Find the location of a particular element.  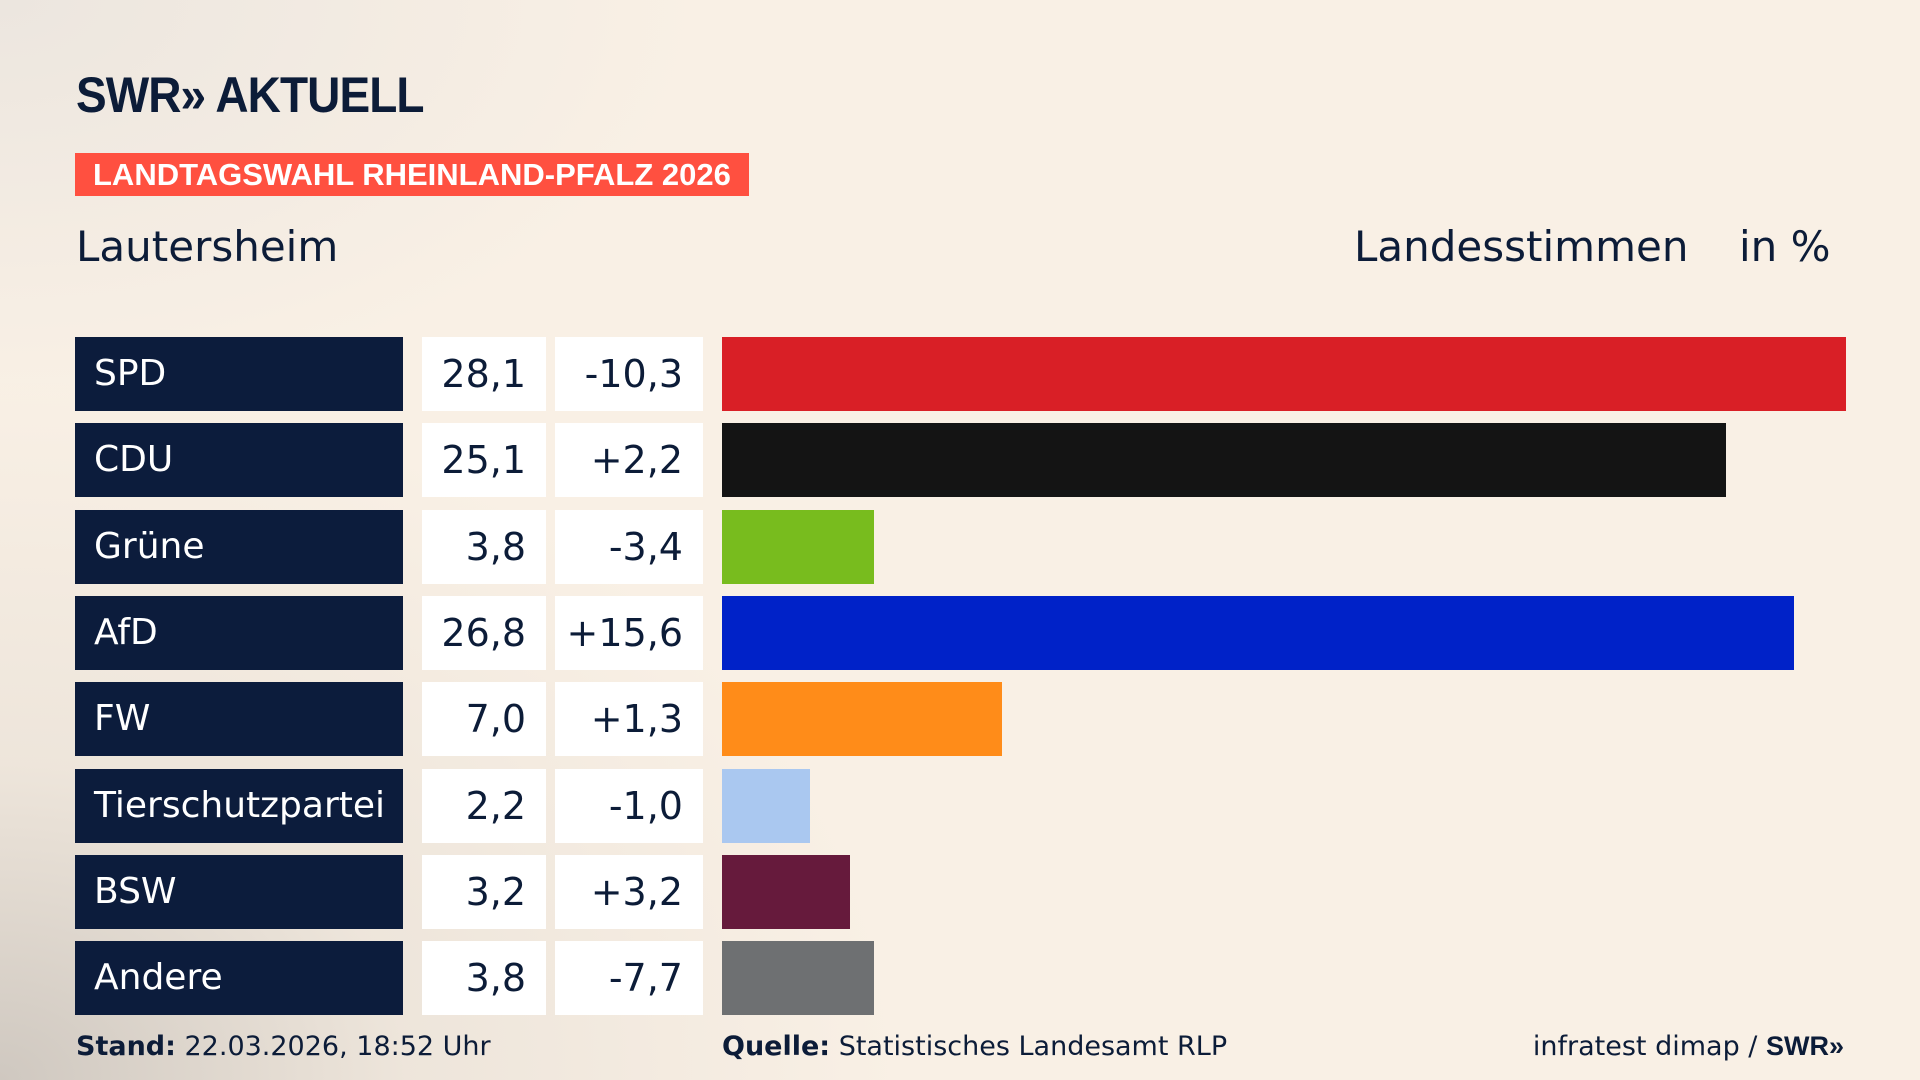

vote-change: +15,6 is located at coordinates (629, 632).